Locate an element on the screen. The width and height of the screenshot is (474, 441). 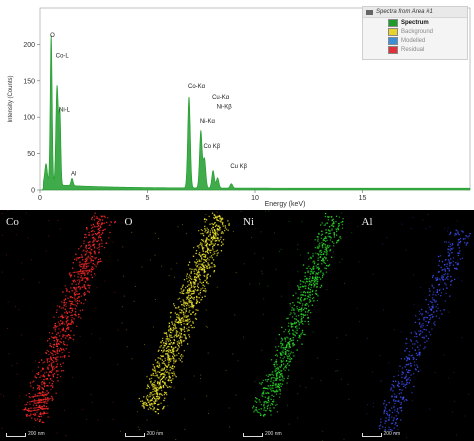
legend-title: Spectra from Area #1 is located at coordinates (404, 12).